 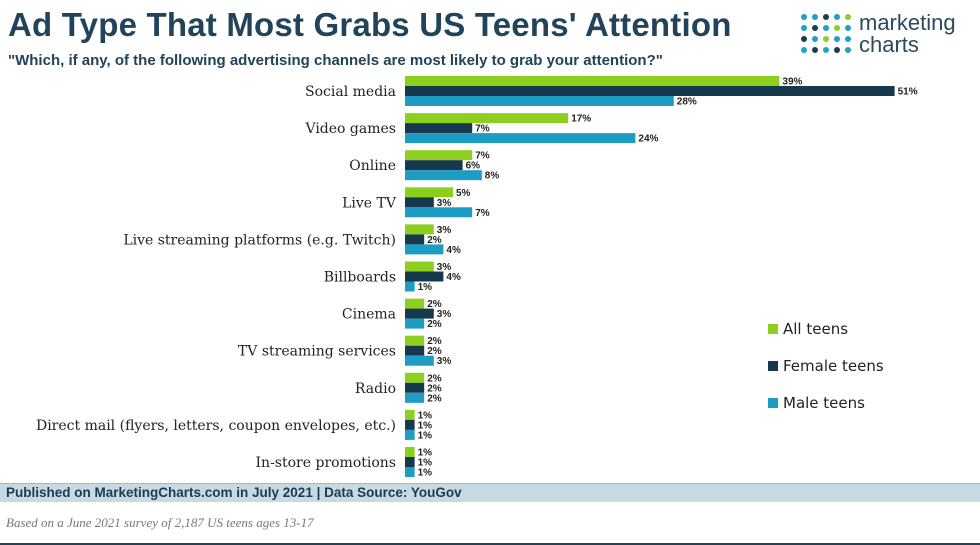 What do you see at coordinates (889, 44) in the screenshot?
I see `logo-line-2: charts` at bounding box center [889, 44].